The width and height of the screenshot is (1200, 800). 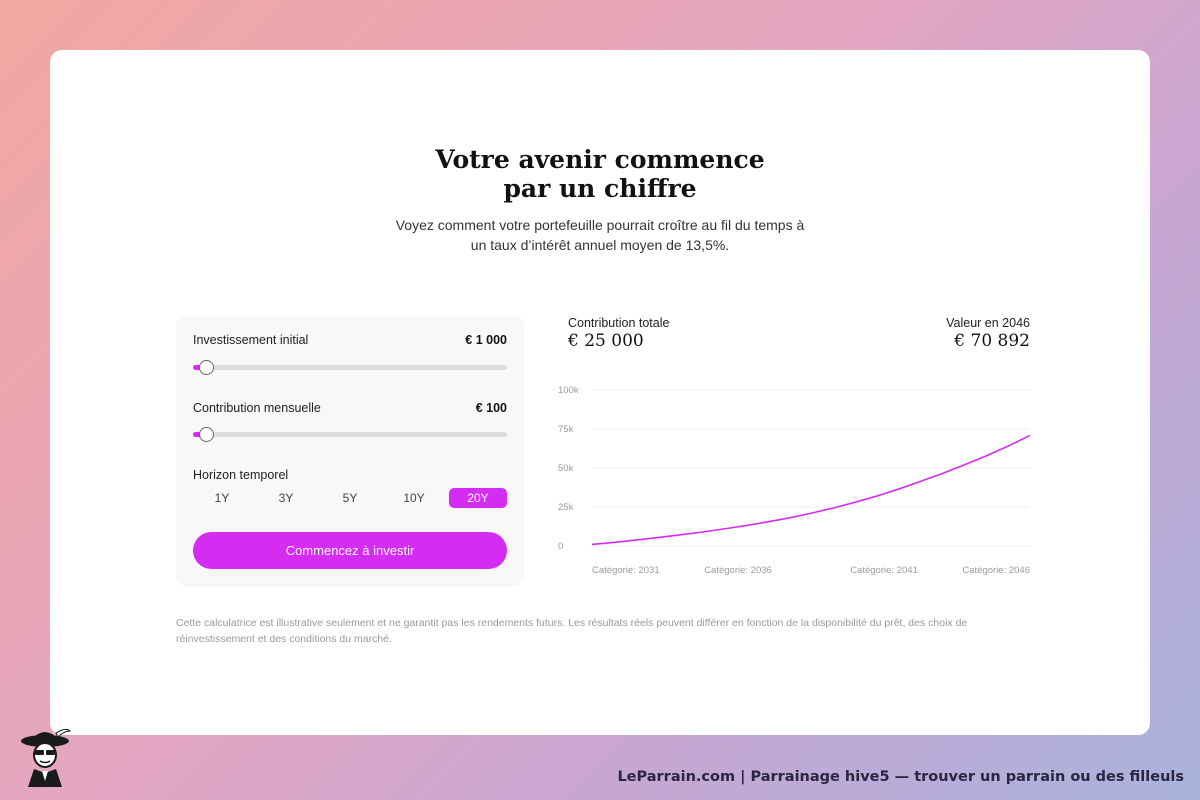 I want to click on monthly-contribution-label: Contribution mensuelle, so click(x=257, y=408).